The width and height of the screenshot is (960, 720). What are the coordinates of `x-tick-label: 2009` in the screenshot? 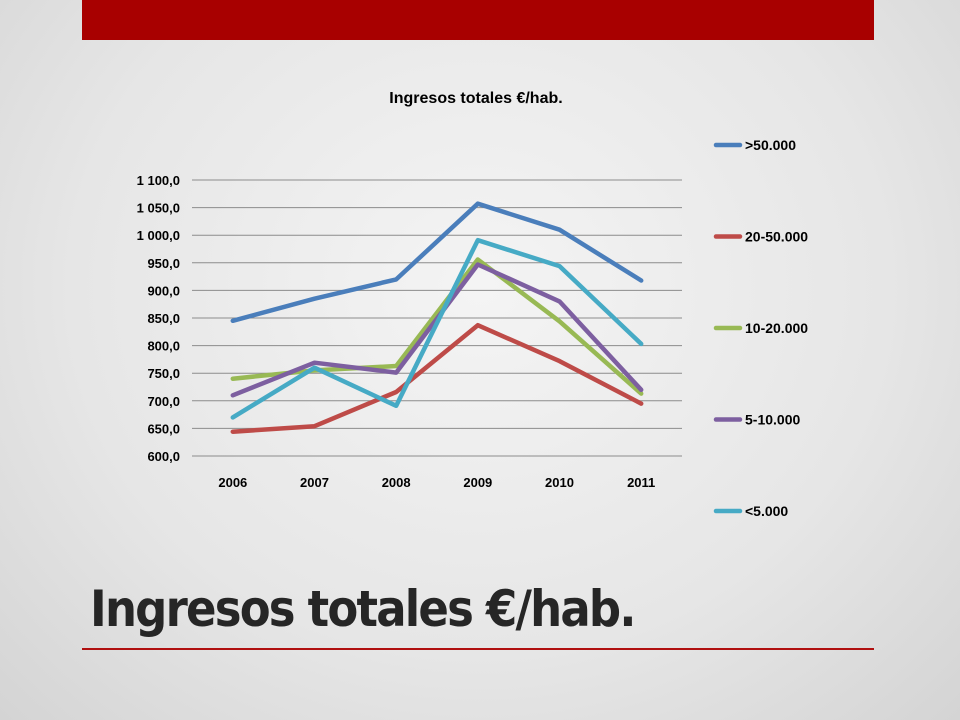 It's located at (477, 482).